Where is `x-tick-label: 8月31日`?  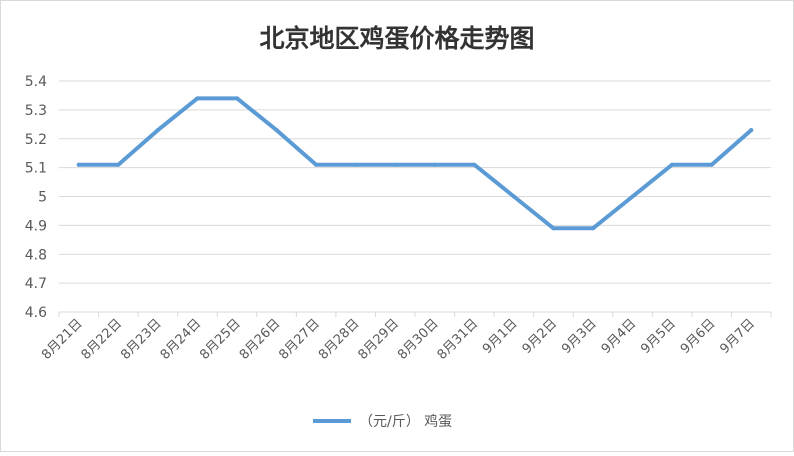 x-tick-label: 8月31日 is located at coordinates (458, 339).